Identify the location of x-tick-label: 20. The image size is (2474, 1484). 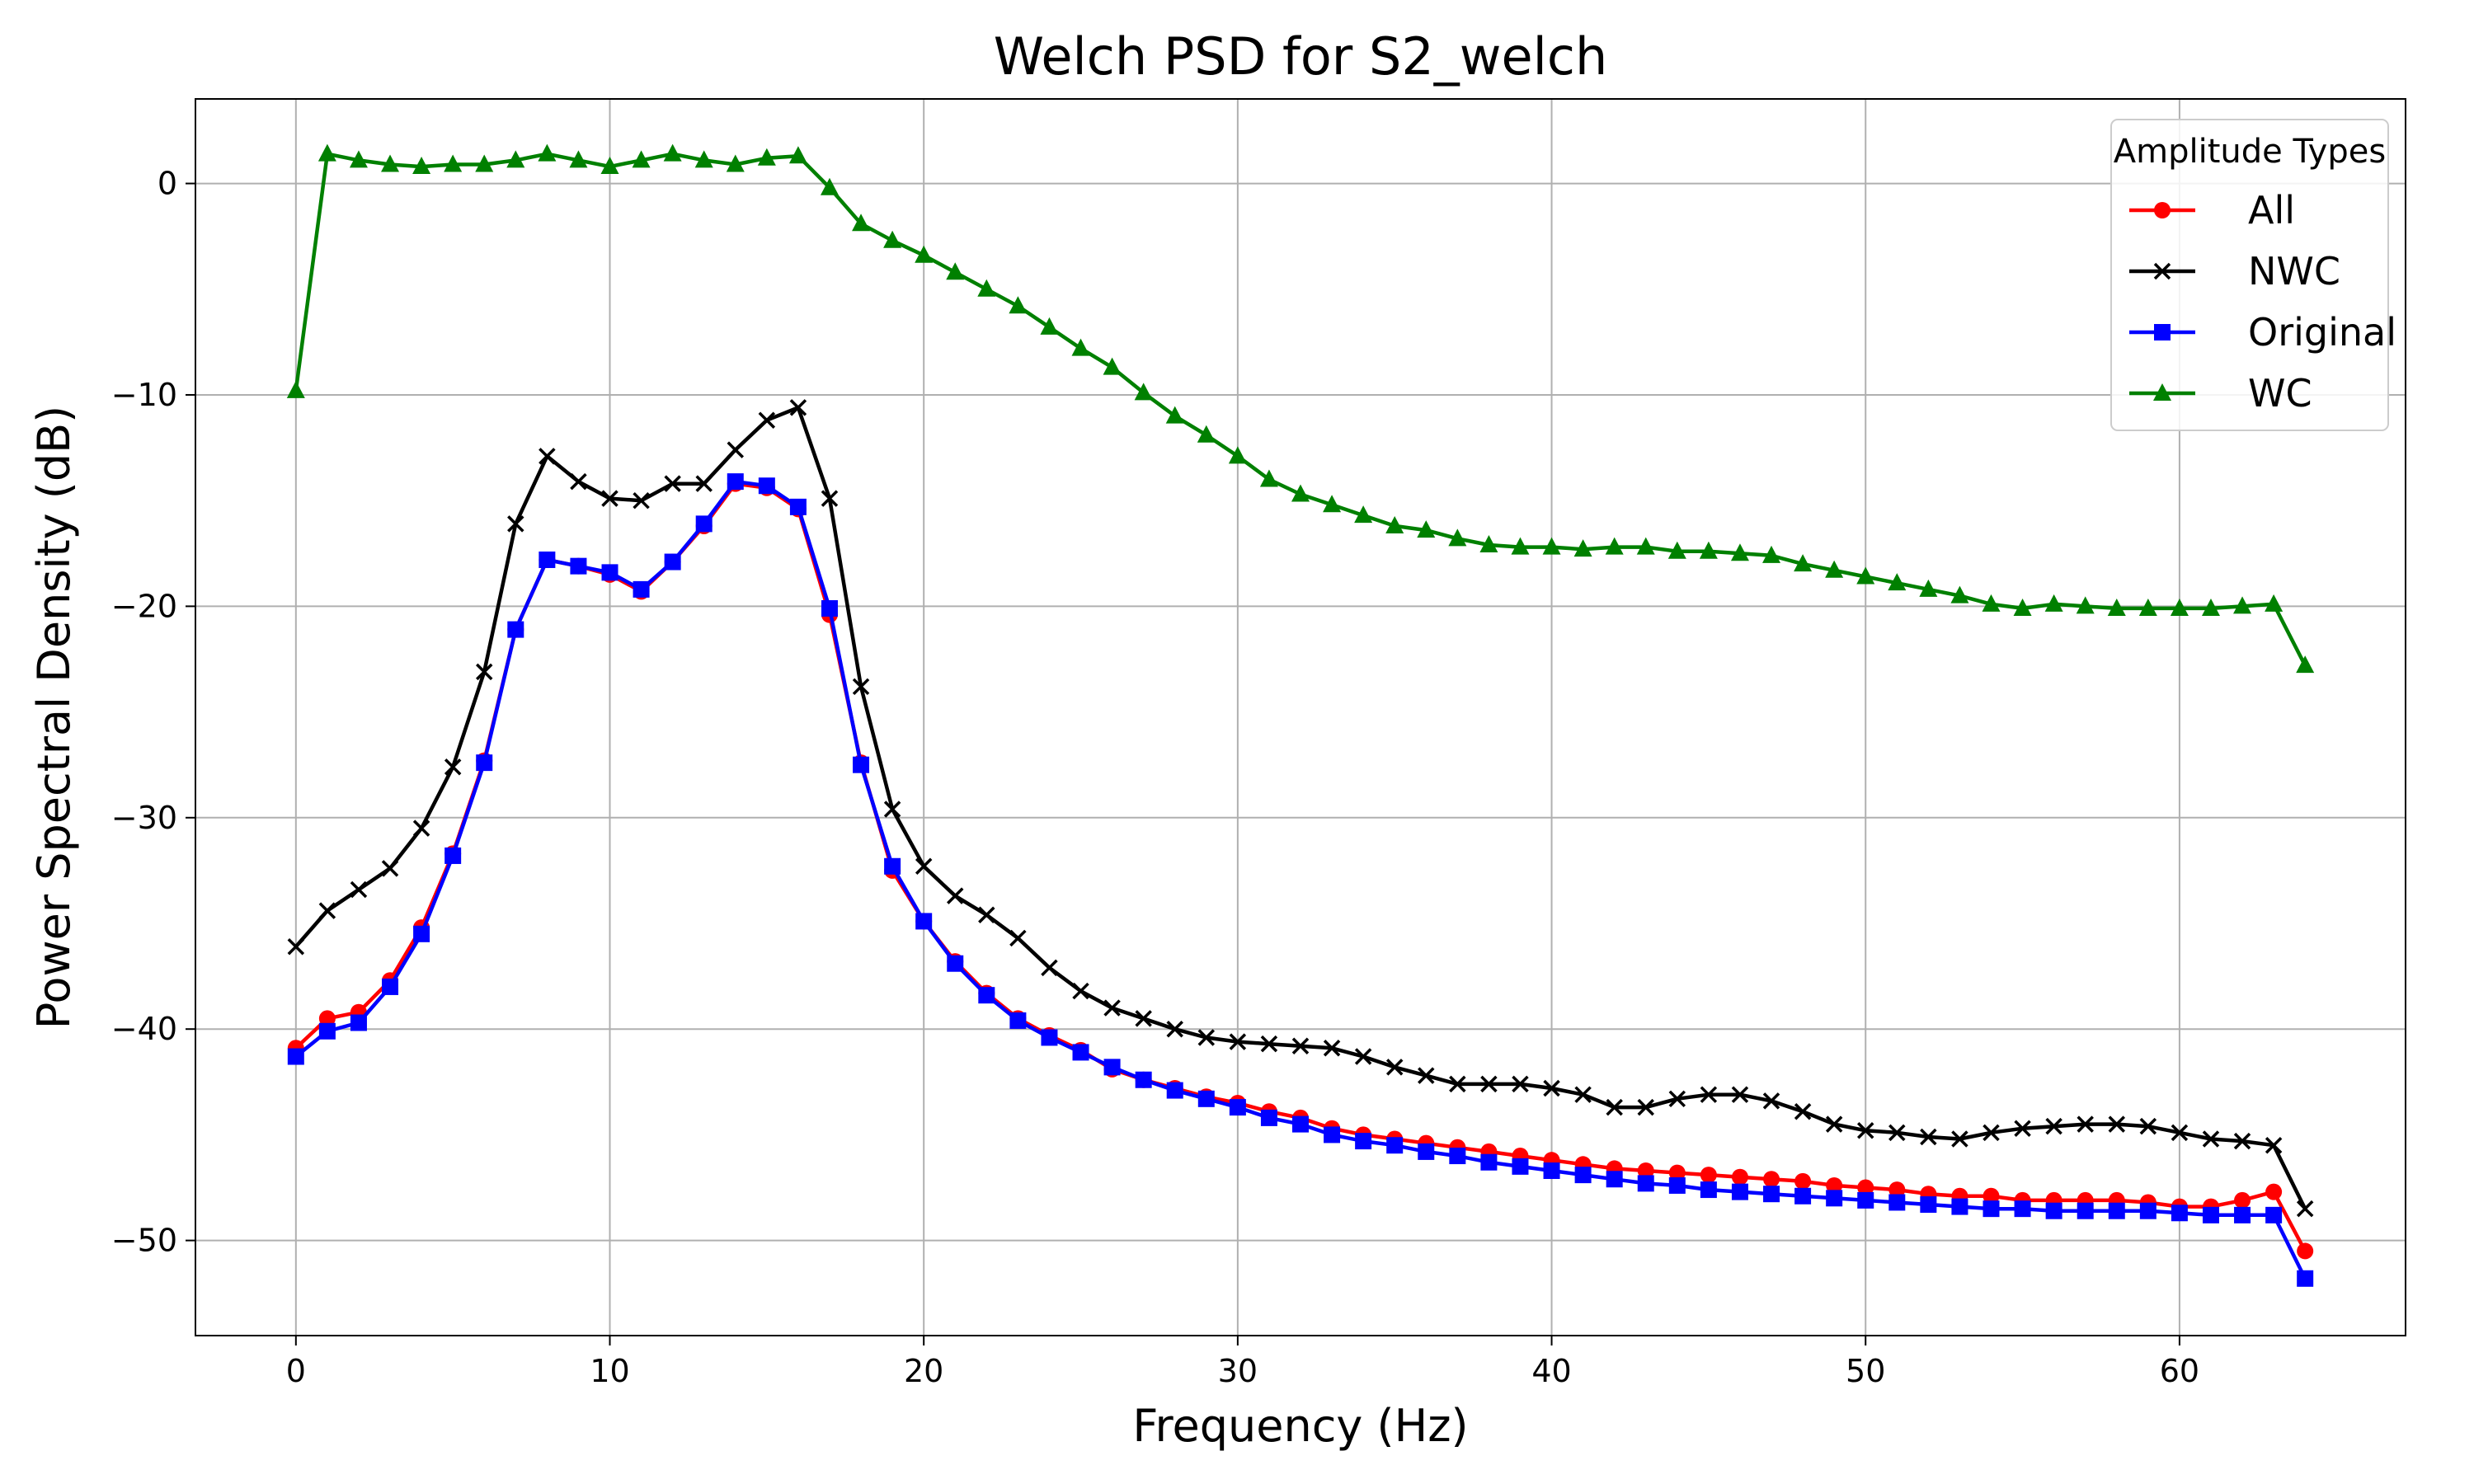
(923, 1371).